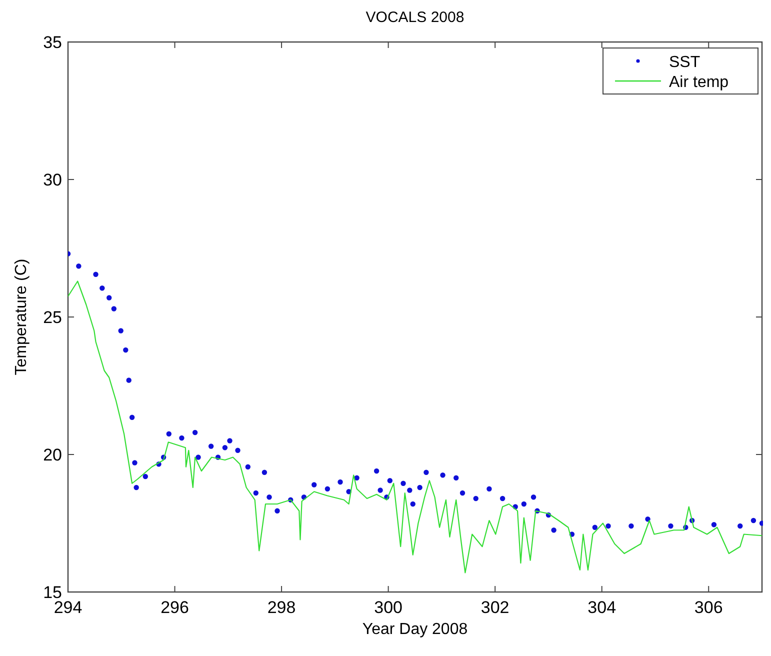  I want to click on legend-label: SST, so click(684, 62).